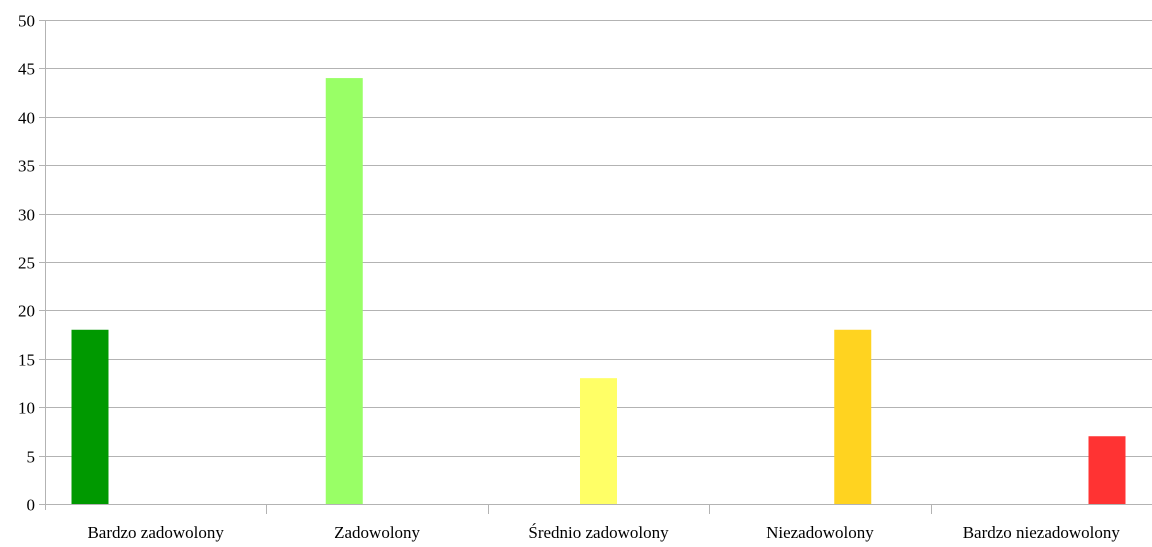 The image size is (1152, 547). What do you see at coordinates (820, 532) in the screenshot?
I see `x-tick-label: Niezadowolony` at bounding box center [820, 532].